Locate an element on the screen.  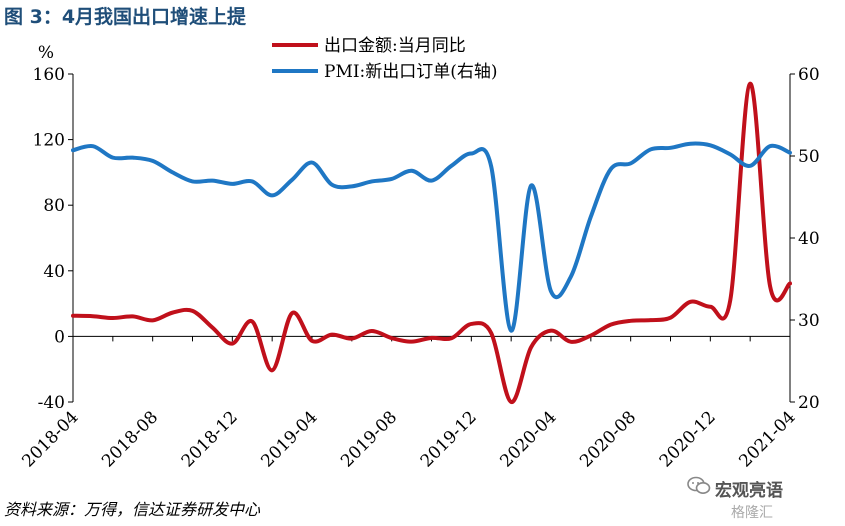
y-left-unit: % is located at coordinates (46, 53).